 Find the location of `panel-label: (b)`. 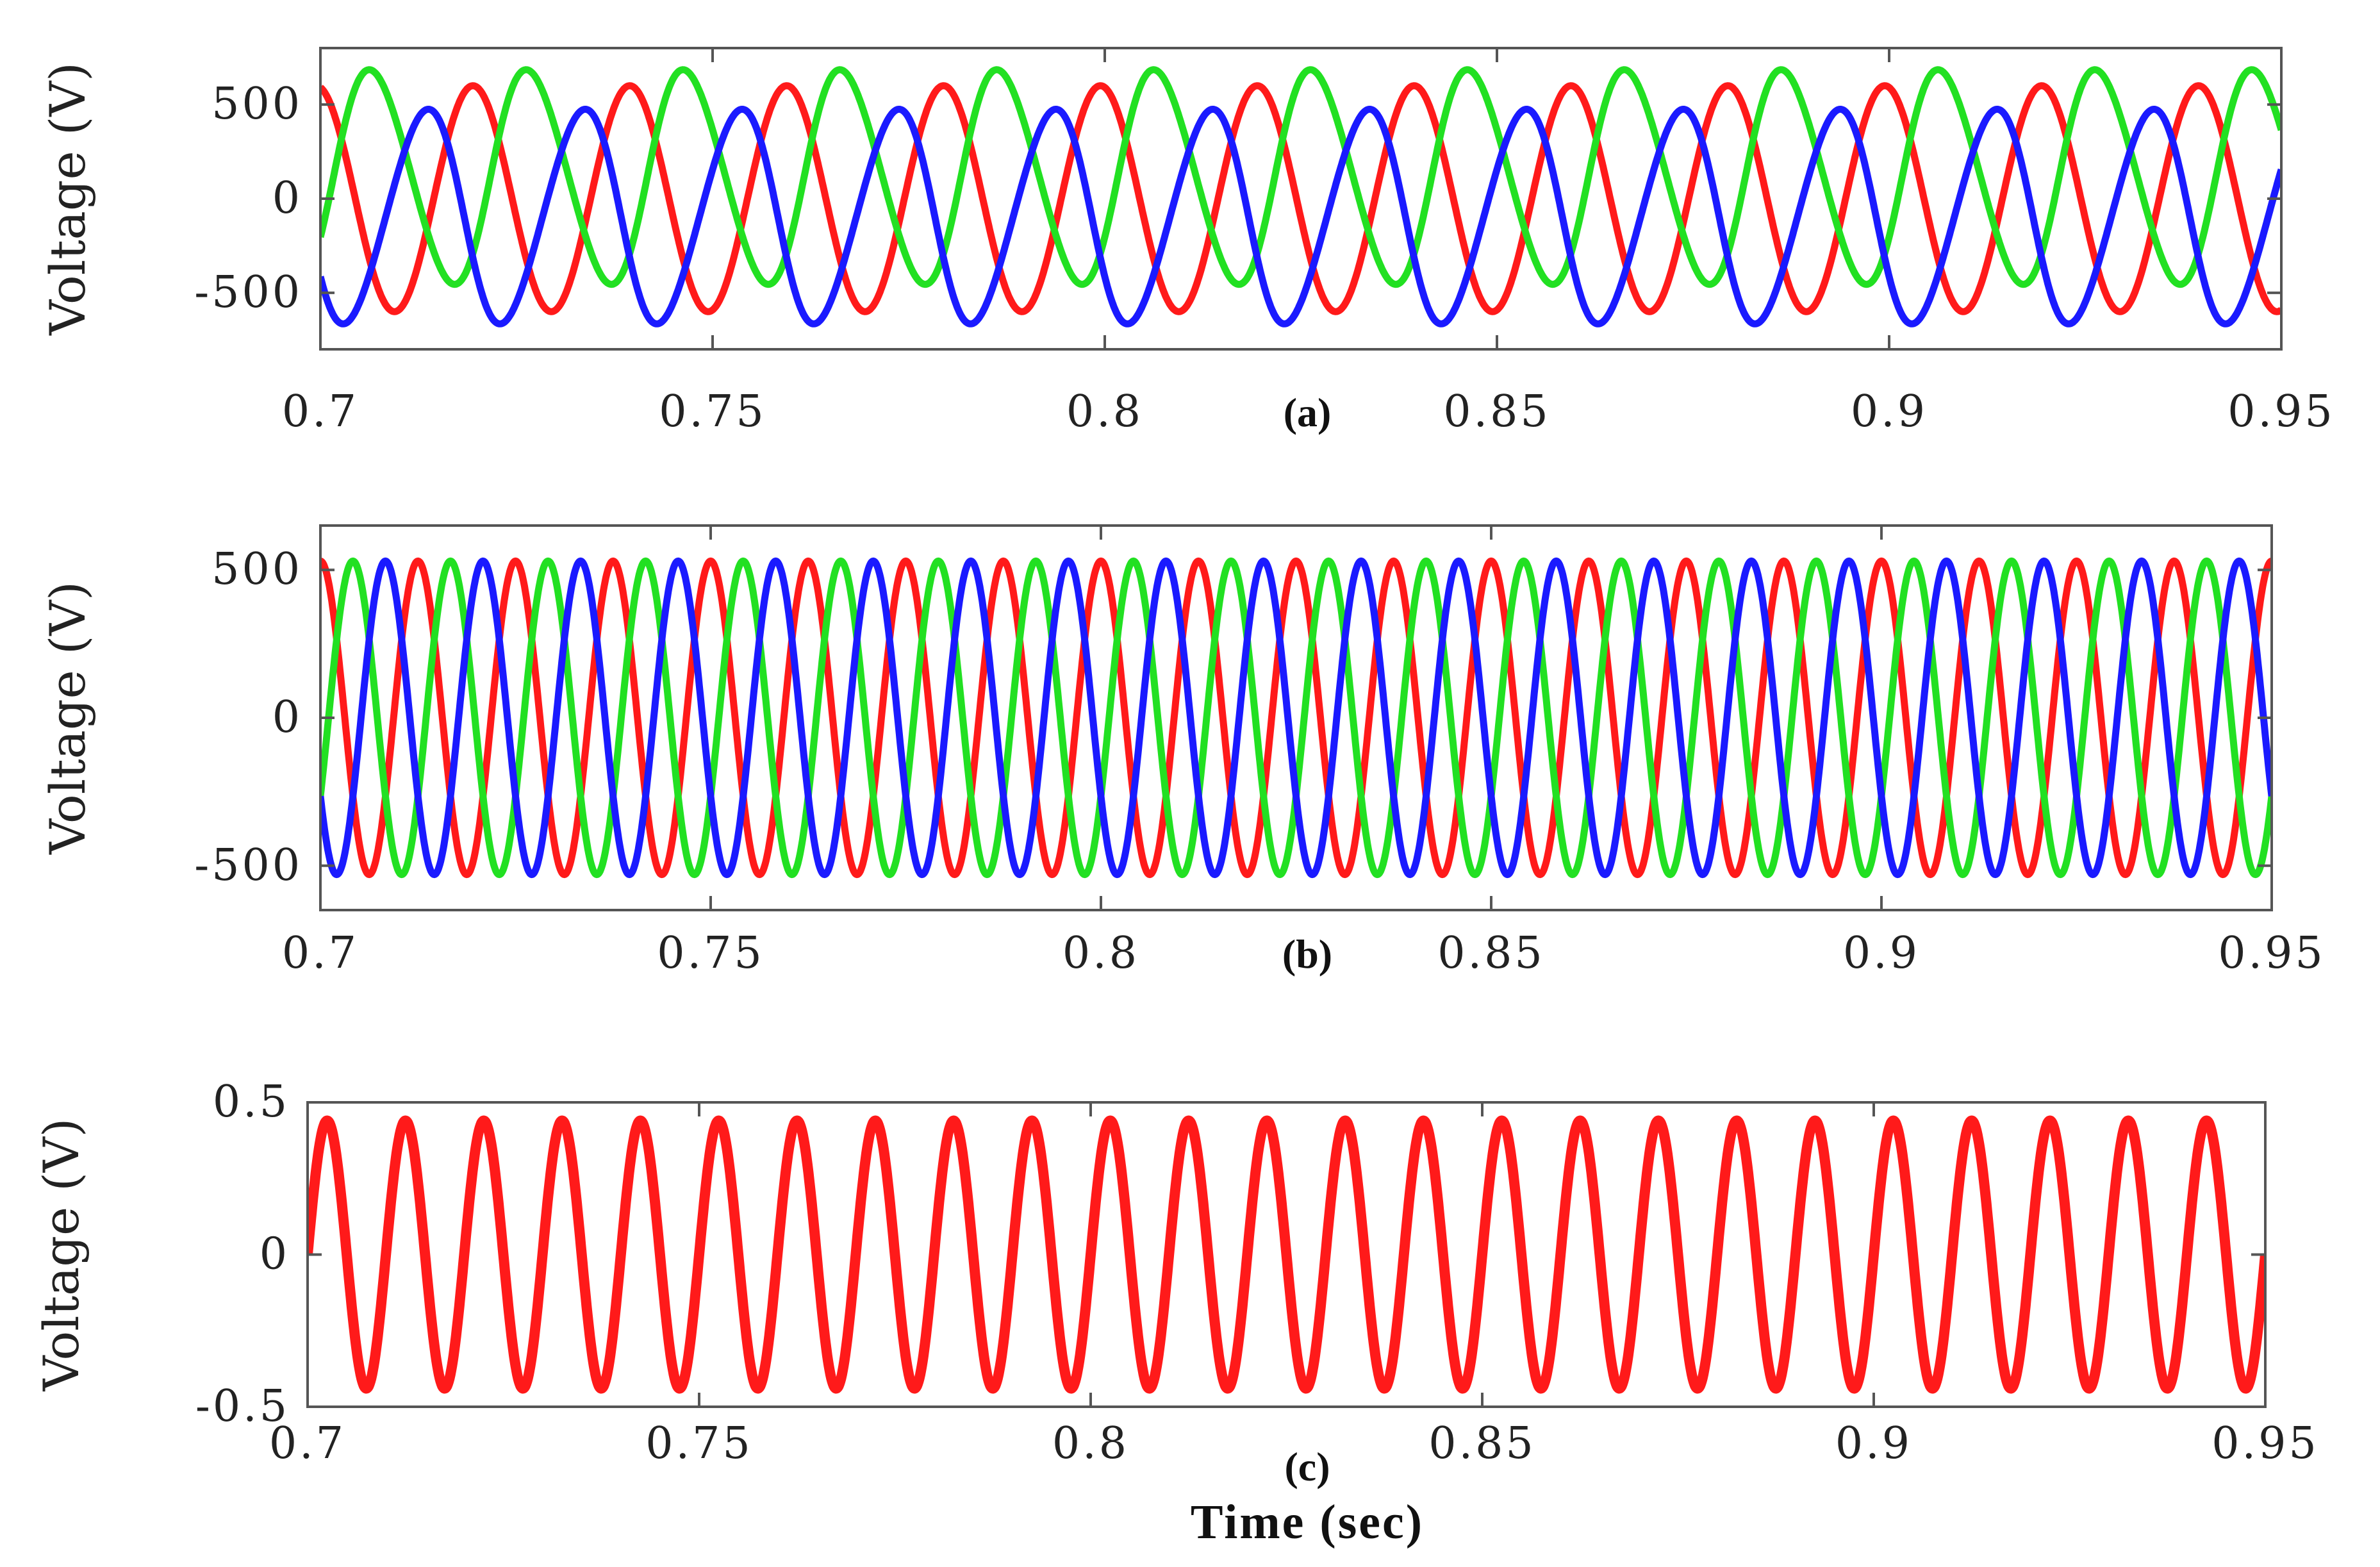

panel-label: (b) is located at coordinates (1307, 954).